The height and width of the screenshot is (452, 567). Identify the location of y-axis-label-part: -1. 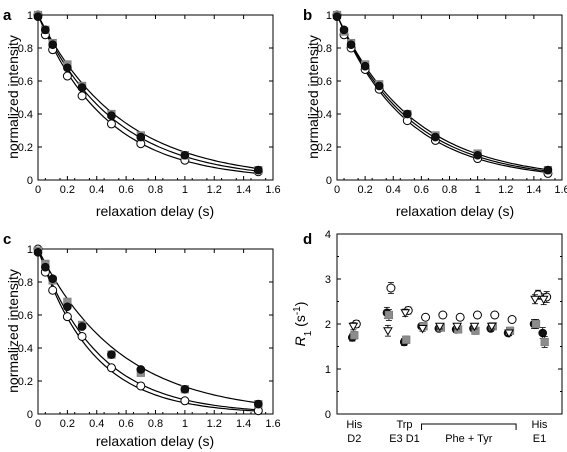
(297, 310).